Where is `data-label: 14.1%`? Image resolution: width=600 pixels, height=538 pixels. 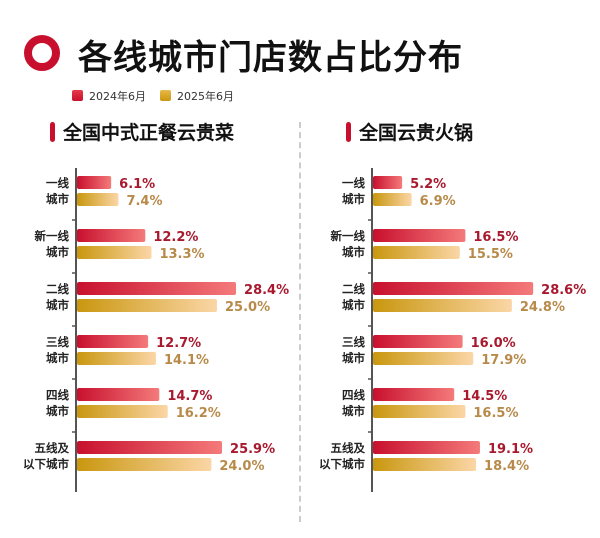 data-label: 14.1% is located at coordinates (186, 360).